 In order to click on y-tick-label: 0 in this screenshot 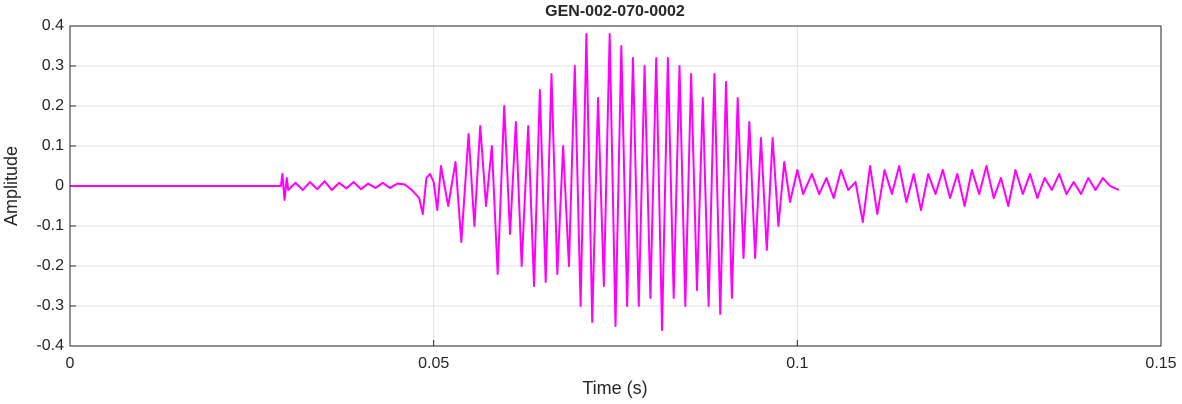, I will do `click(59, 185)`.